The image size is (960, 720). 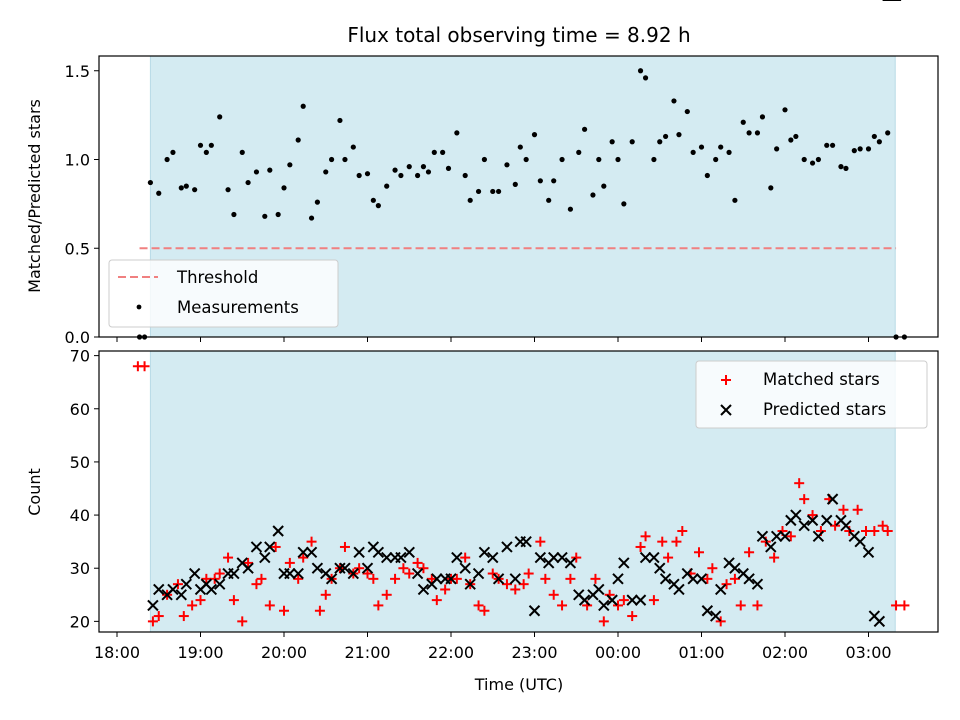 What do you see at coordinates (701, 652) in the screenshot?
I see `count-x-tick-label: 01:00` at bounding box center [701, 652].